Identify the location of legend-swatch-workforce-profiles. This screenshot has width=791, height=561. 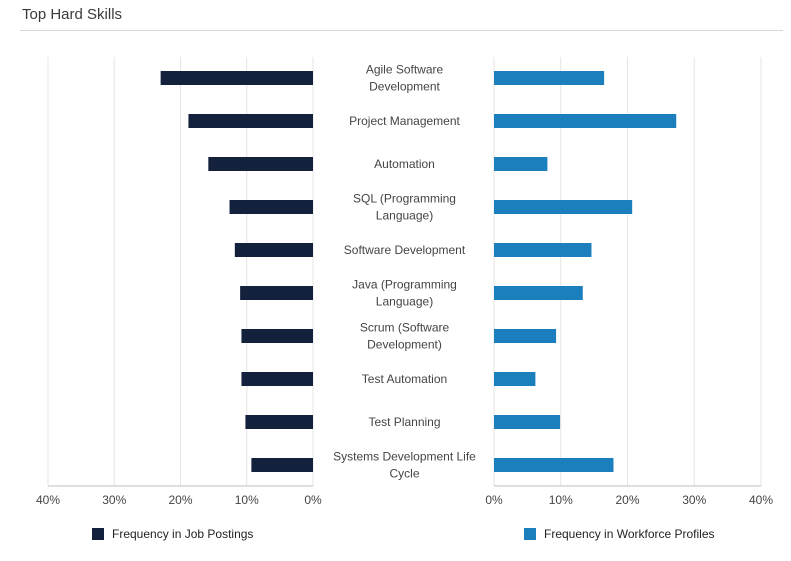
(530, 534).